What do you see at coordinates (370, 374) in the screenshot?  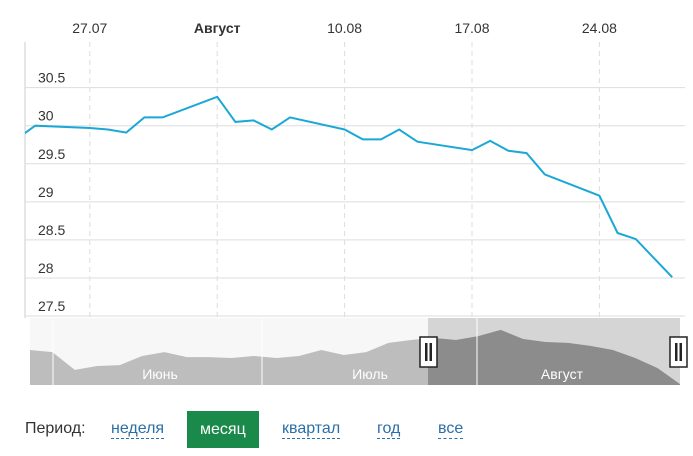 I see `month-label: Июль` at bounding box center [370, 374].